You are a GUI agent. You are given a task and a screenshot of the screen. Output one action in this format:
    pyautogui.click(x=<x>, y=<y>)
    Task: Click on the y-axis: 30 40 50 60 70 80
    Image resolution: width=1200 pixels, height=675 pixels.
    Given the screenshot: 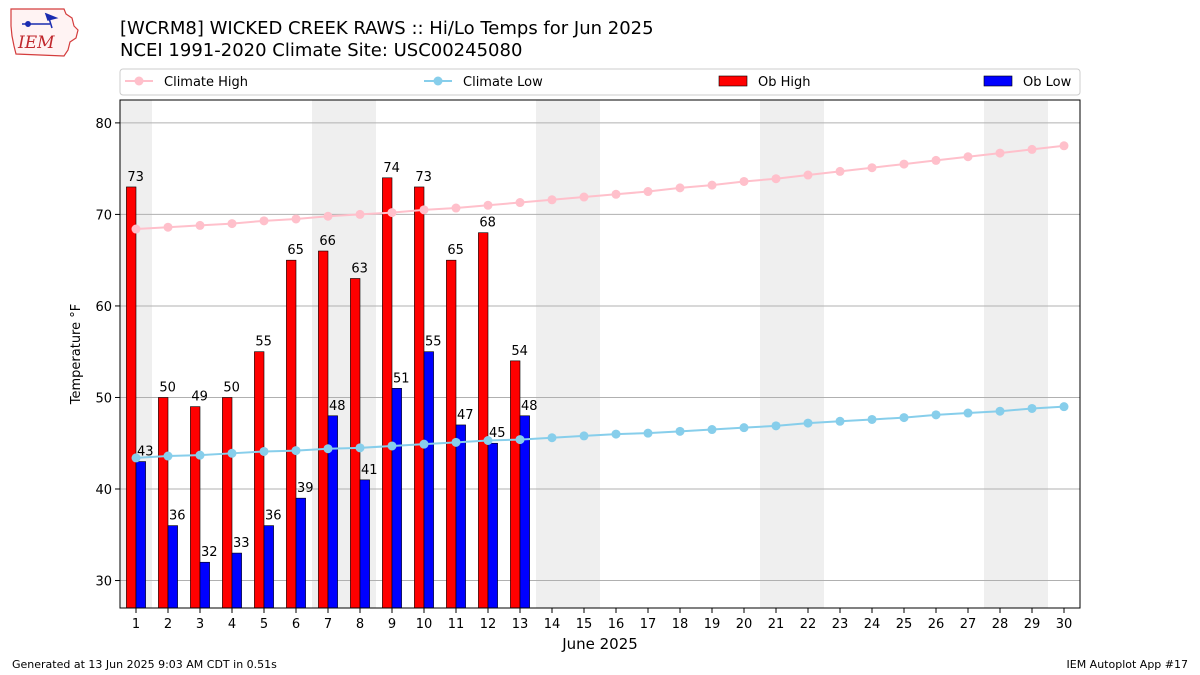 What is the action you would take?
    pyautogui.click(x=107, y=353)
    